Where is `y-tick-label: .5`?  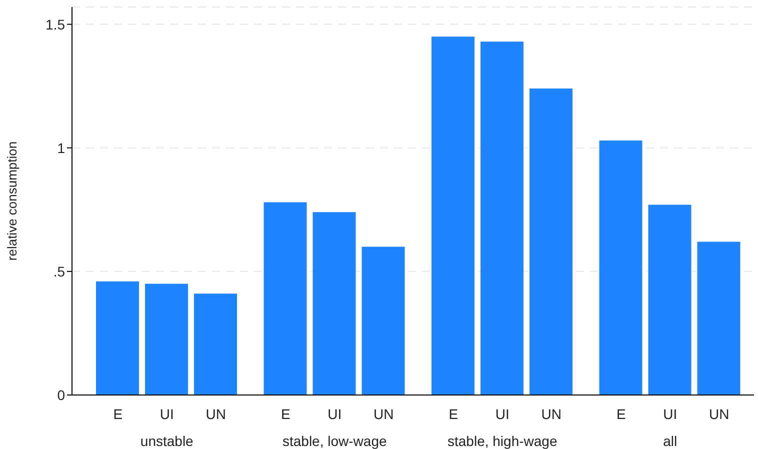
y-tick-label: .5 is located at coordinates (59, 271).